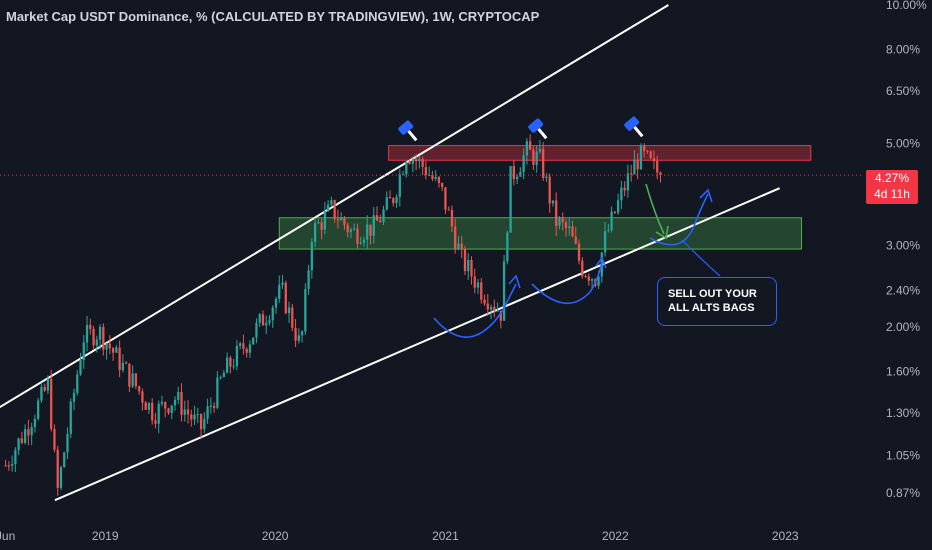  I want to click on x-tick-label: Jun, so click(7, 536).